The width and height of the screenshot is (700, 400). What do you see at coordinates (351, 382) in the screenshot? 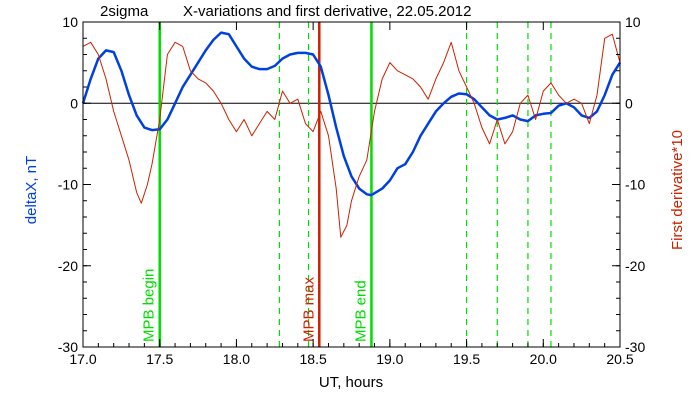
I see `x-axis-label: UT, hours` at bounding box center [351, 382].